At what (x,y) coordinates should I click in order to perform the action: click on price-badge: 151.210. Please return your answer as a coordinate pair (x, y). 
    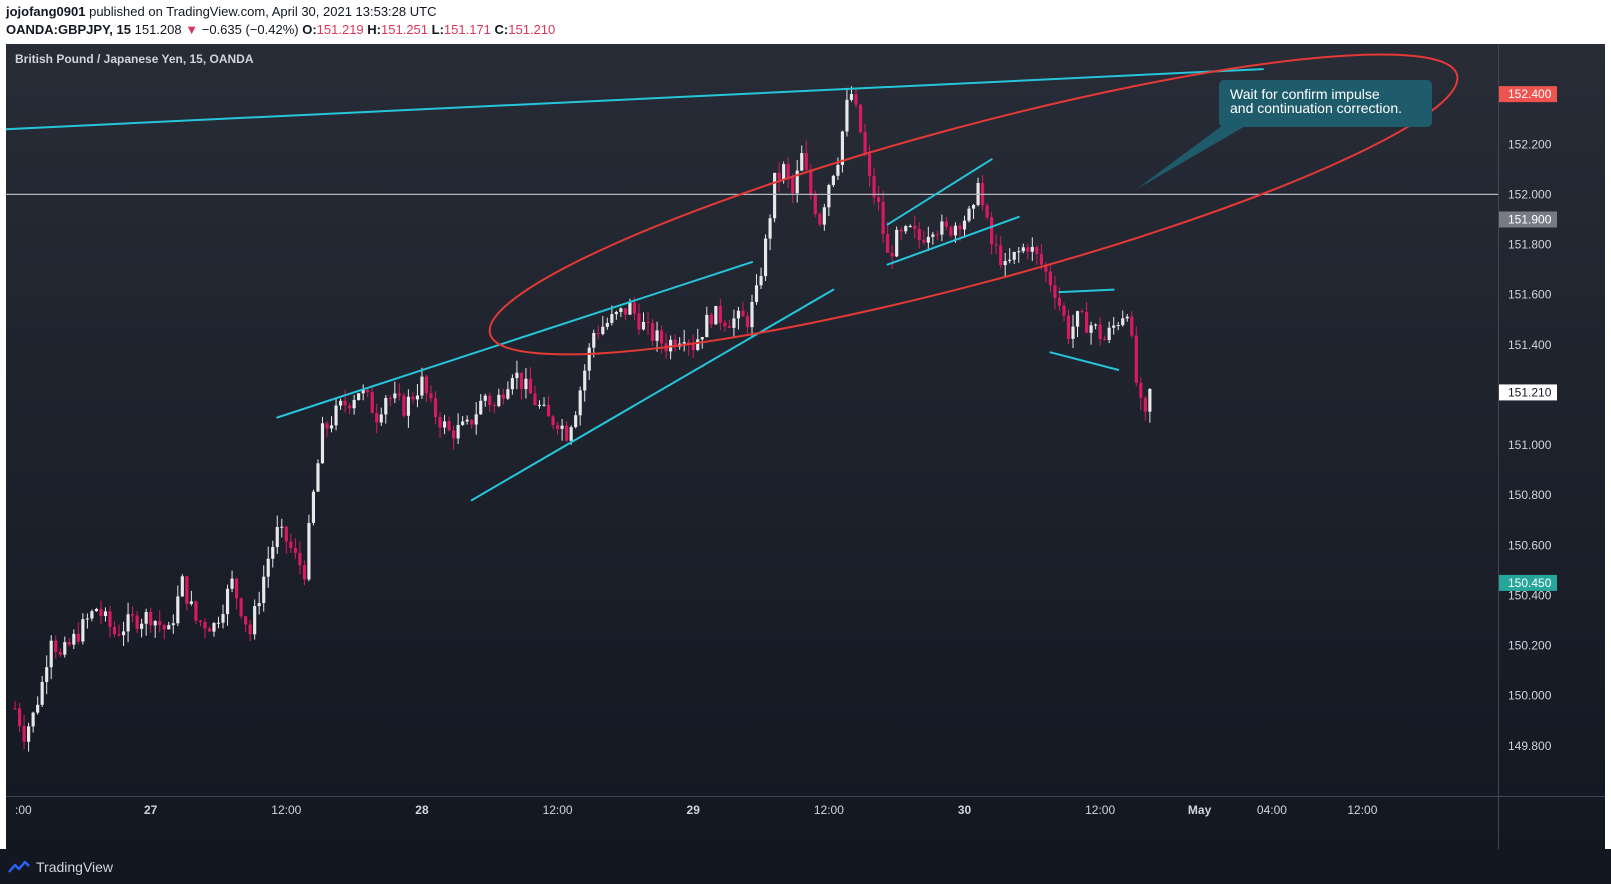
    Looking at the image, I should click on (1528, 392).